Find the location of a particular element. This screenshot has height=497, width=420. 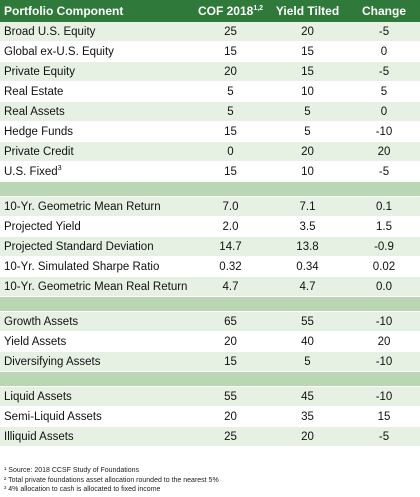

cof-value: 55 is located at coordinates (230, 396).